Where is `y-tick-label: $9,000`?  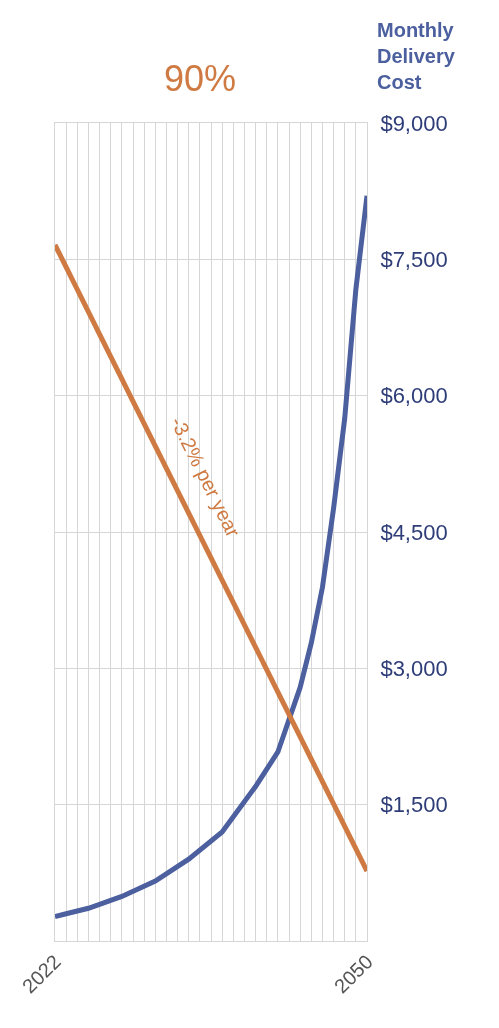
y-tick-label: $9,000 is located at coordinates (414, 123).